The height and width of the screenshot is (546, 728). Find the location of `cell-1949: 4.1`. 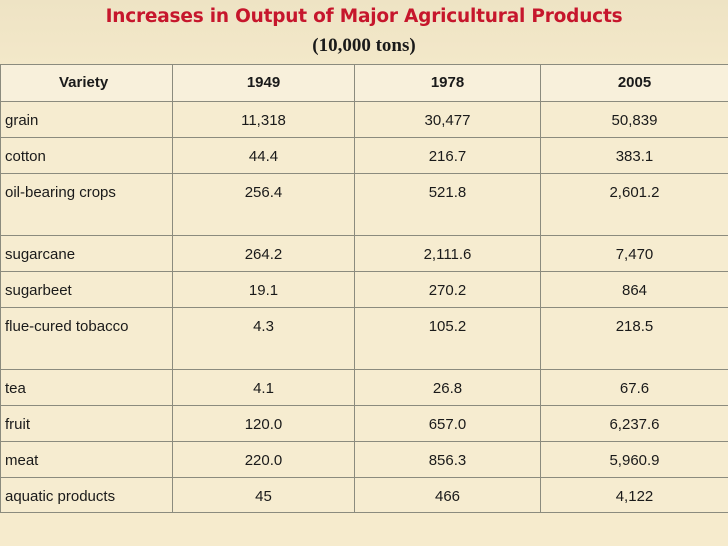

cell-1949: 4.1 is located at coordinates (263, 387).